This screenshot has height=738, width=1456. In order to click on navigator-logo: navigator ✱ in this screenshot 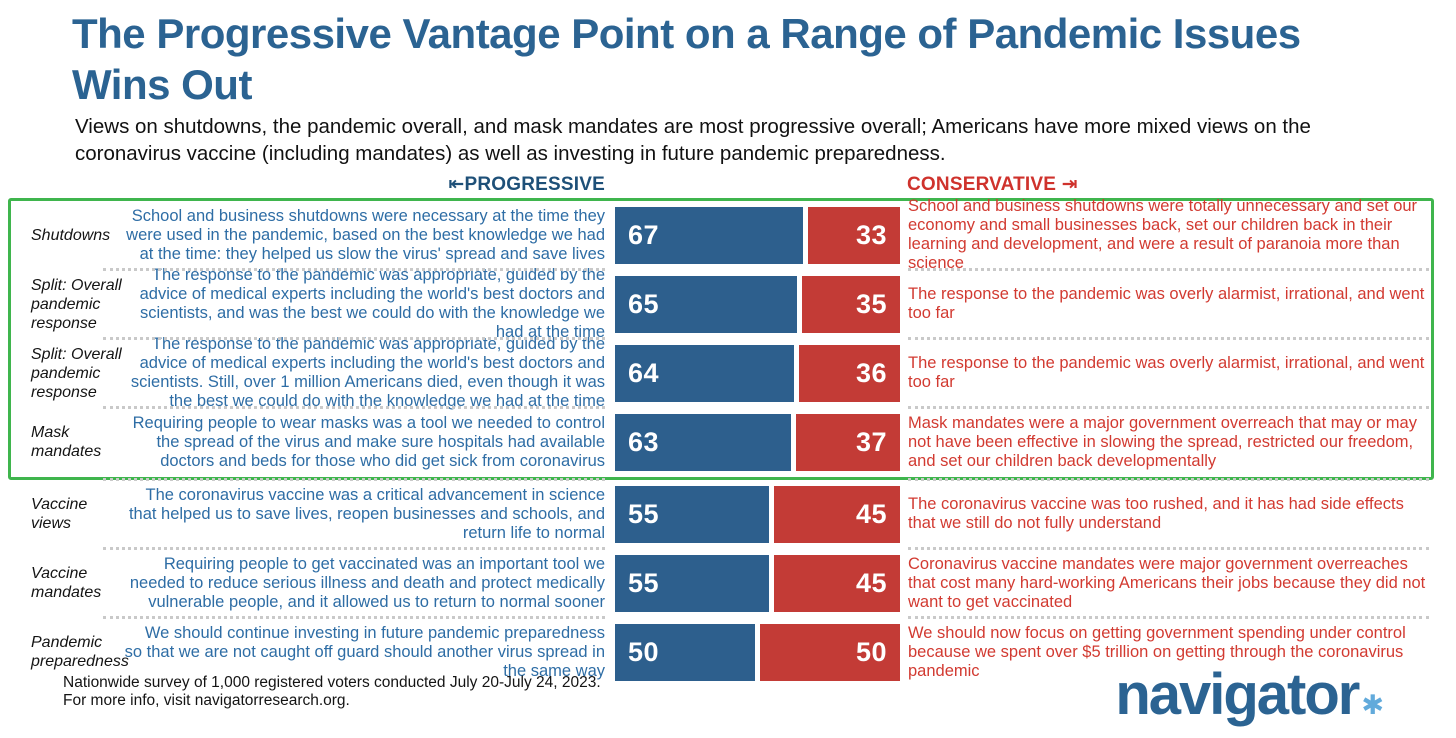, I will do `click(1249, 695)`.